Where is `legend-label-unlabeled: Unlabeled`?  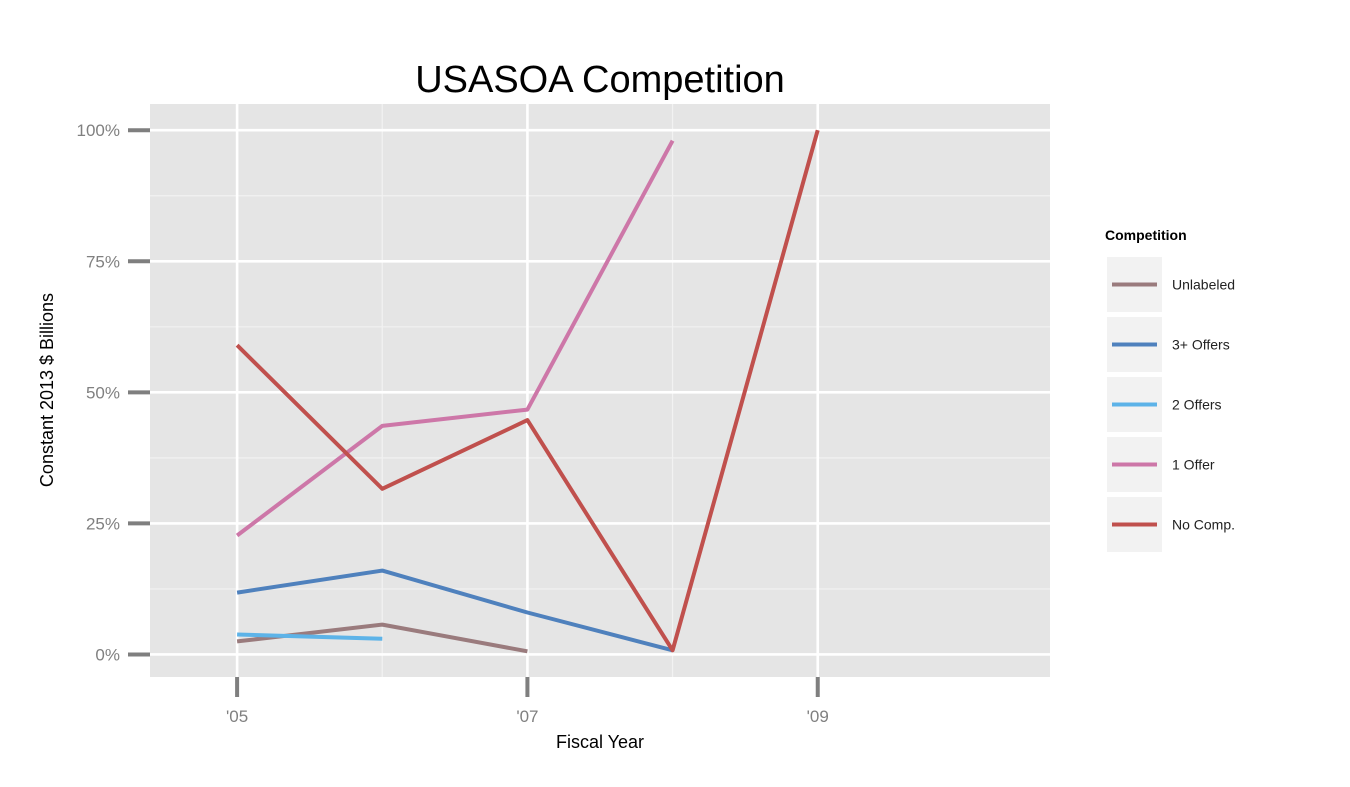 legend-label-unlabeled: Unlabeled is located at coordinates (1203, 285).